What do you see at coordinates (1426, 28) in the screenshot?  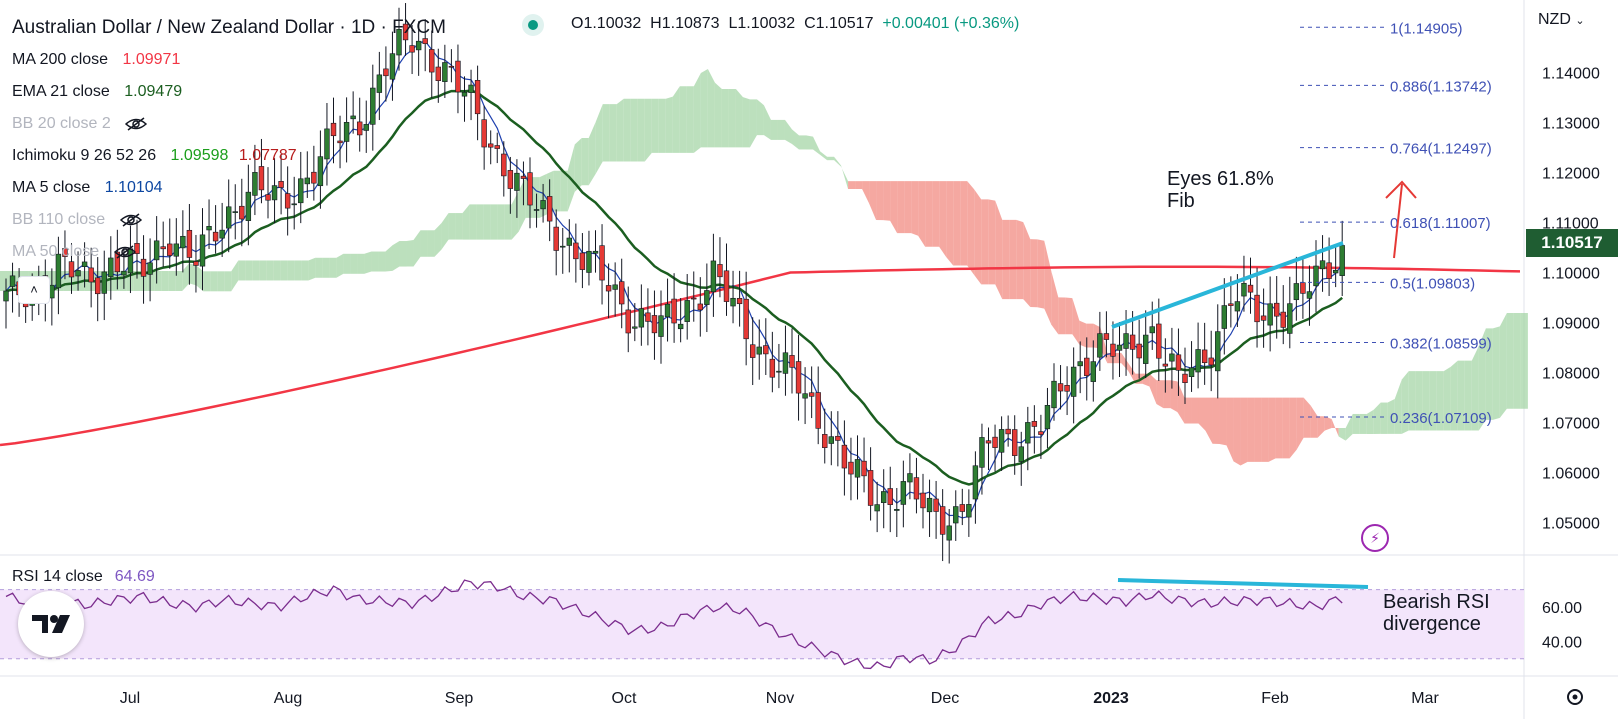 I see `fib-level-label: 1(1.14905)` at bounding box center [1426, 28].